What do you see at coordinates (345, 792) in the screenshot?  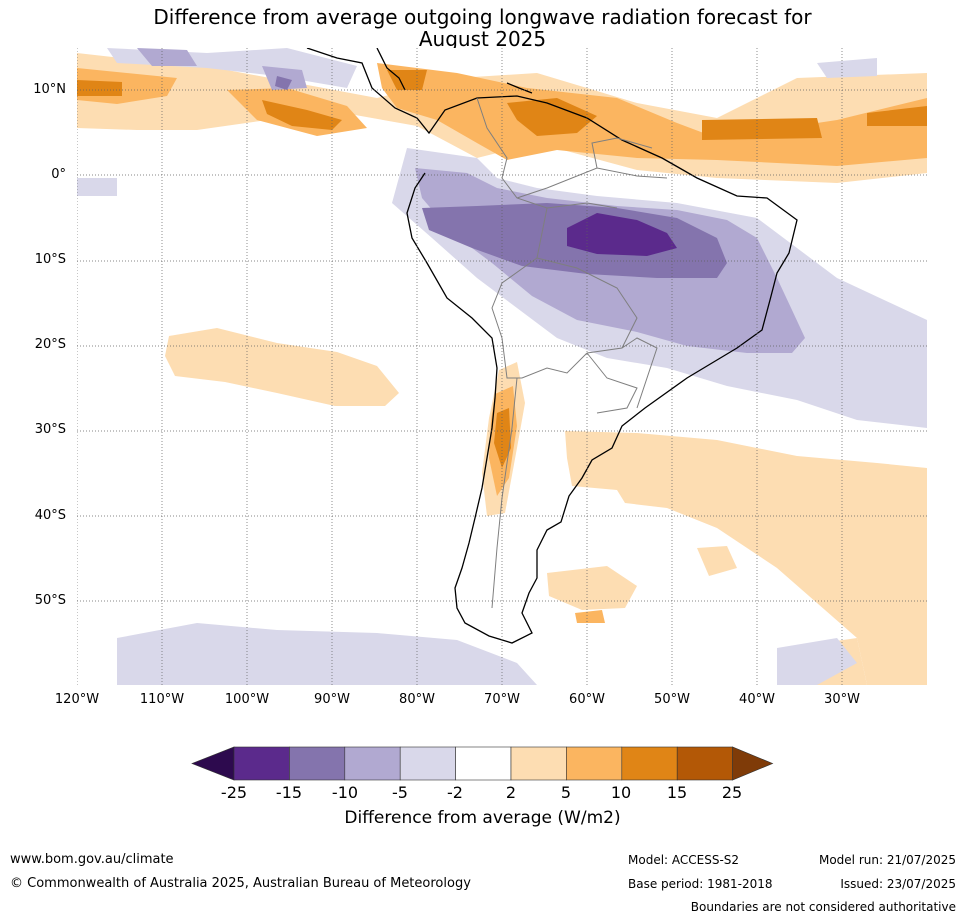 I see `colorbar-tick-minus10: -10` at bounding box center [345, 792].